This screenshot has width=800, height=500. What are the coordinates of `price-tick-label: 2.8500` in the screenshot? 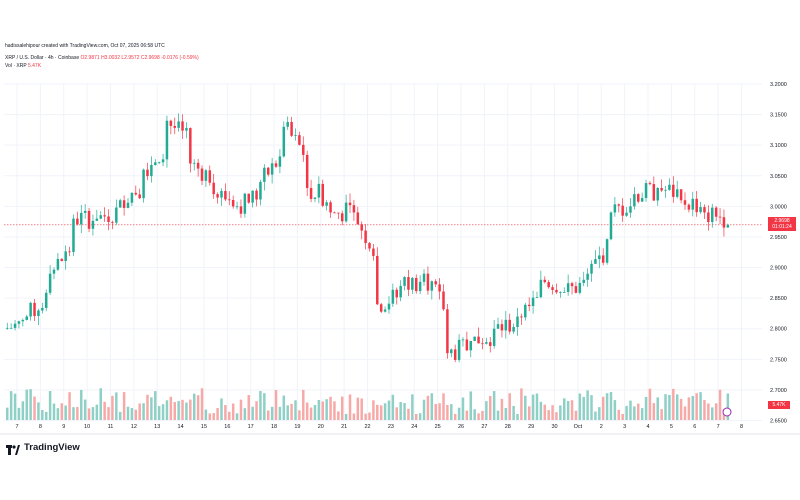 It's located at (778, 299).